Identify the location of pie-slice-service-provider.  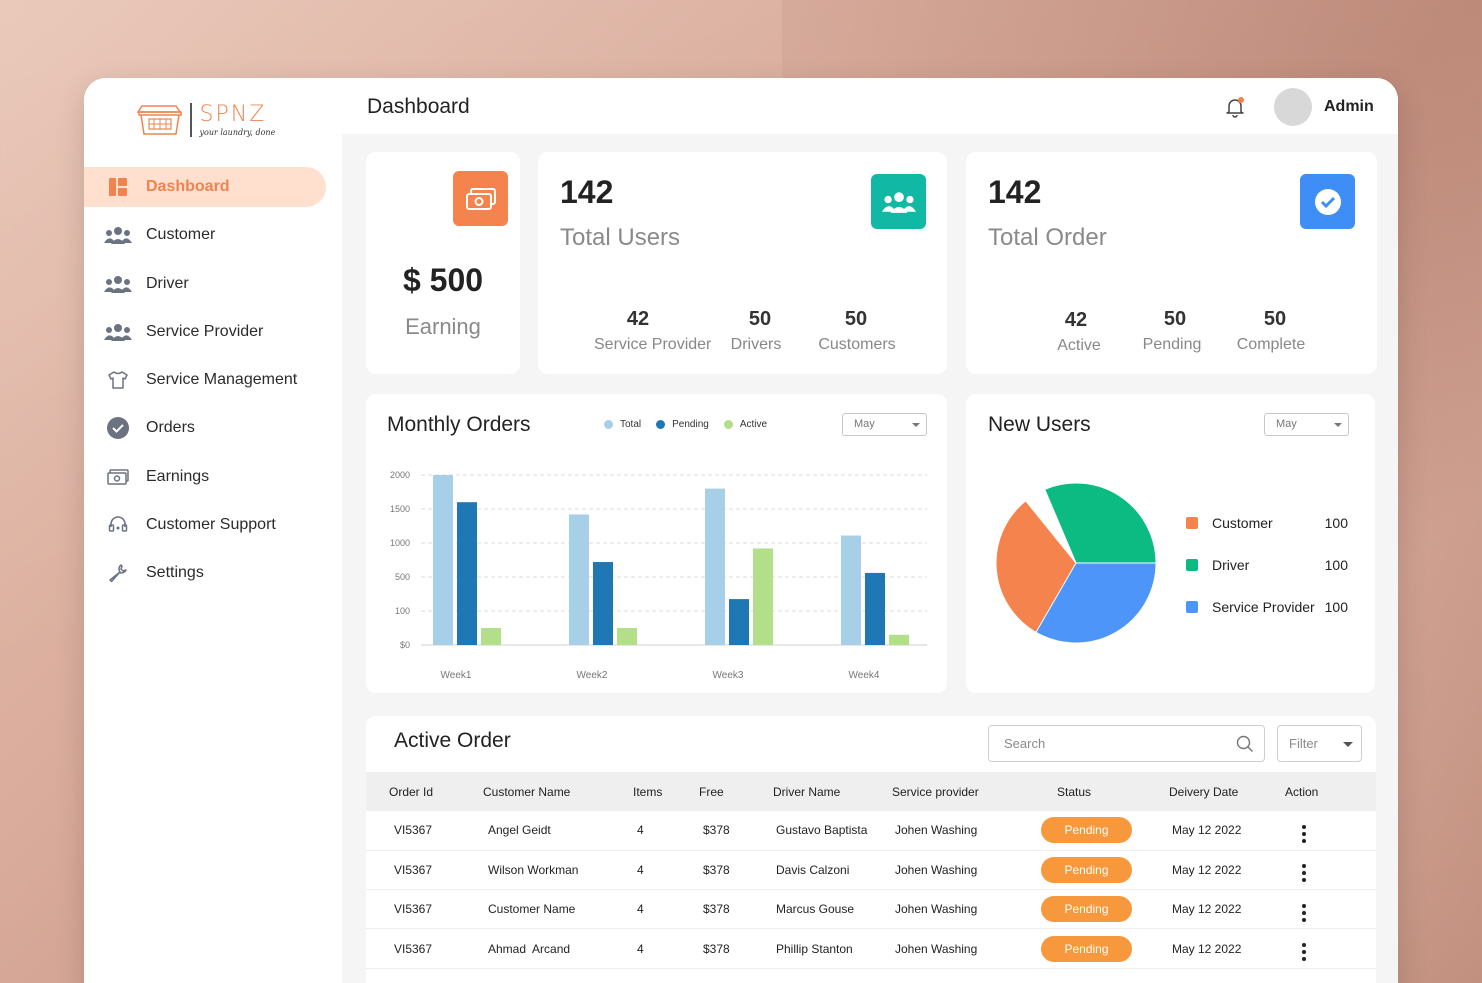
(1096, 603).